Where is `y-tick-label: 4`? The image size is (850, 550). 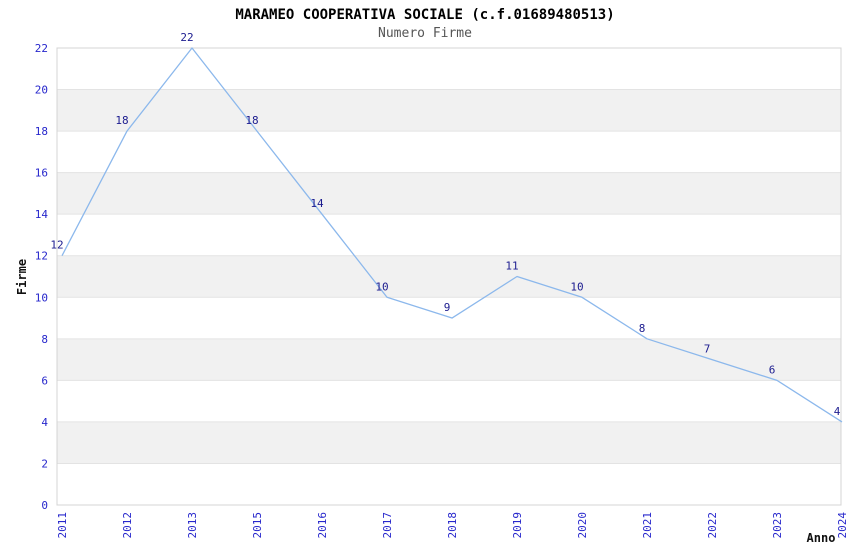
y-tick-label: 4 is located at coordinates (44, 422).